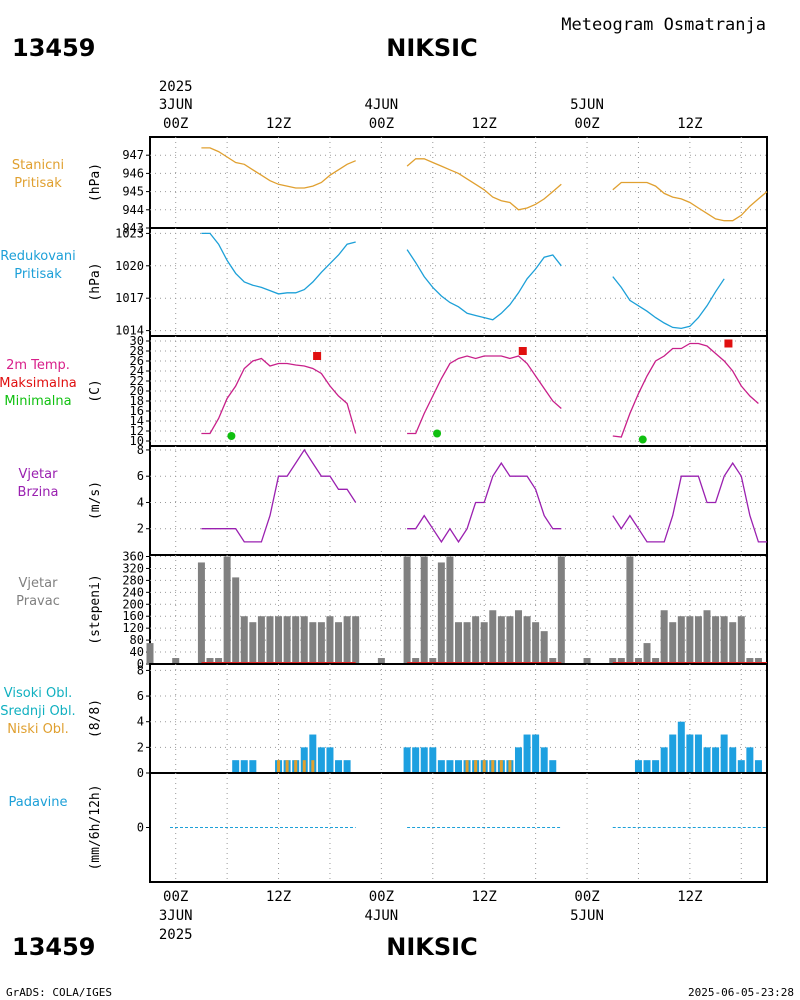 The height and width of the screenshot is (1000, 800). I want to click on wind_direction-ytick-label: 360, so click(133, 556).